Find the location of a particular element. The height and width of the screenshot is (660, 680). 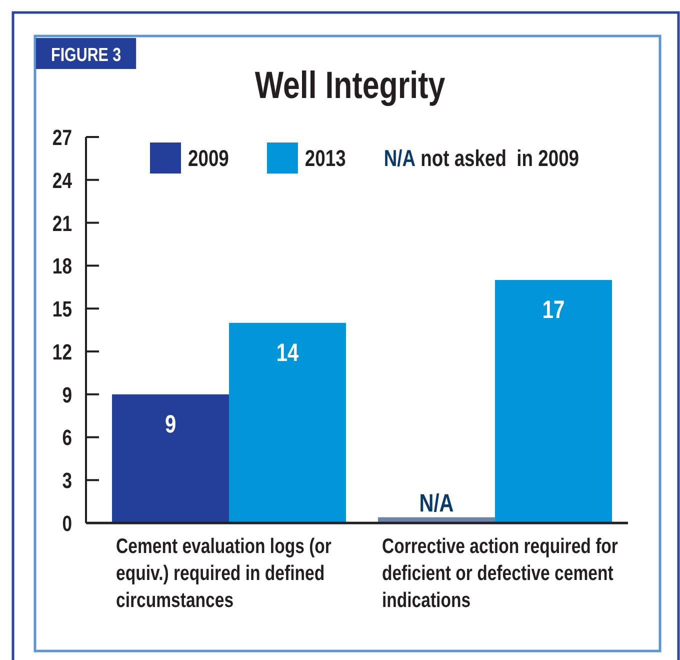

legend-label: 2013 is located at coordinates (325, 159).